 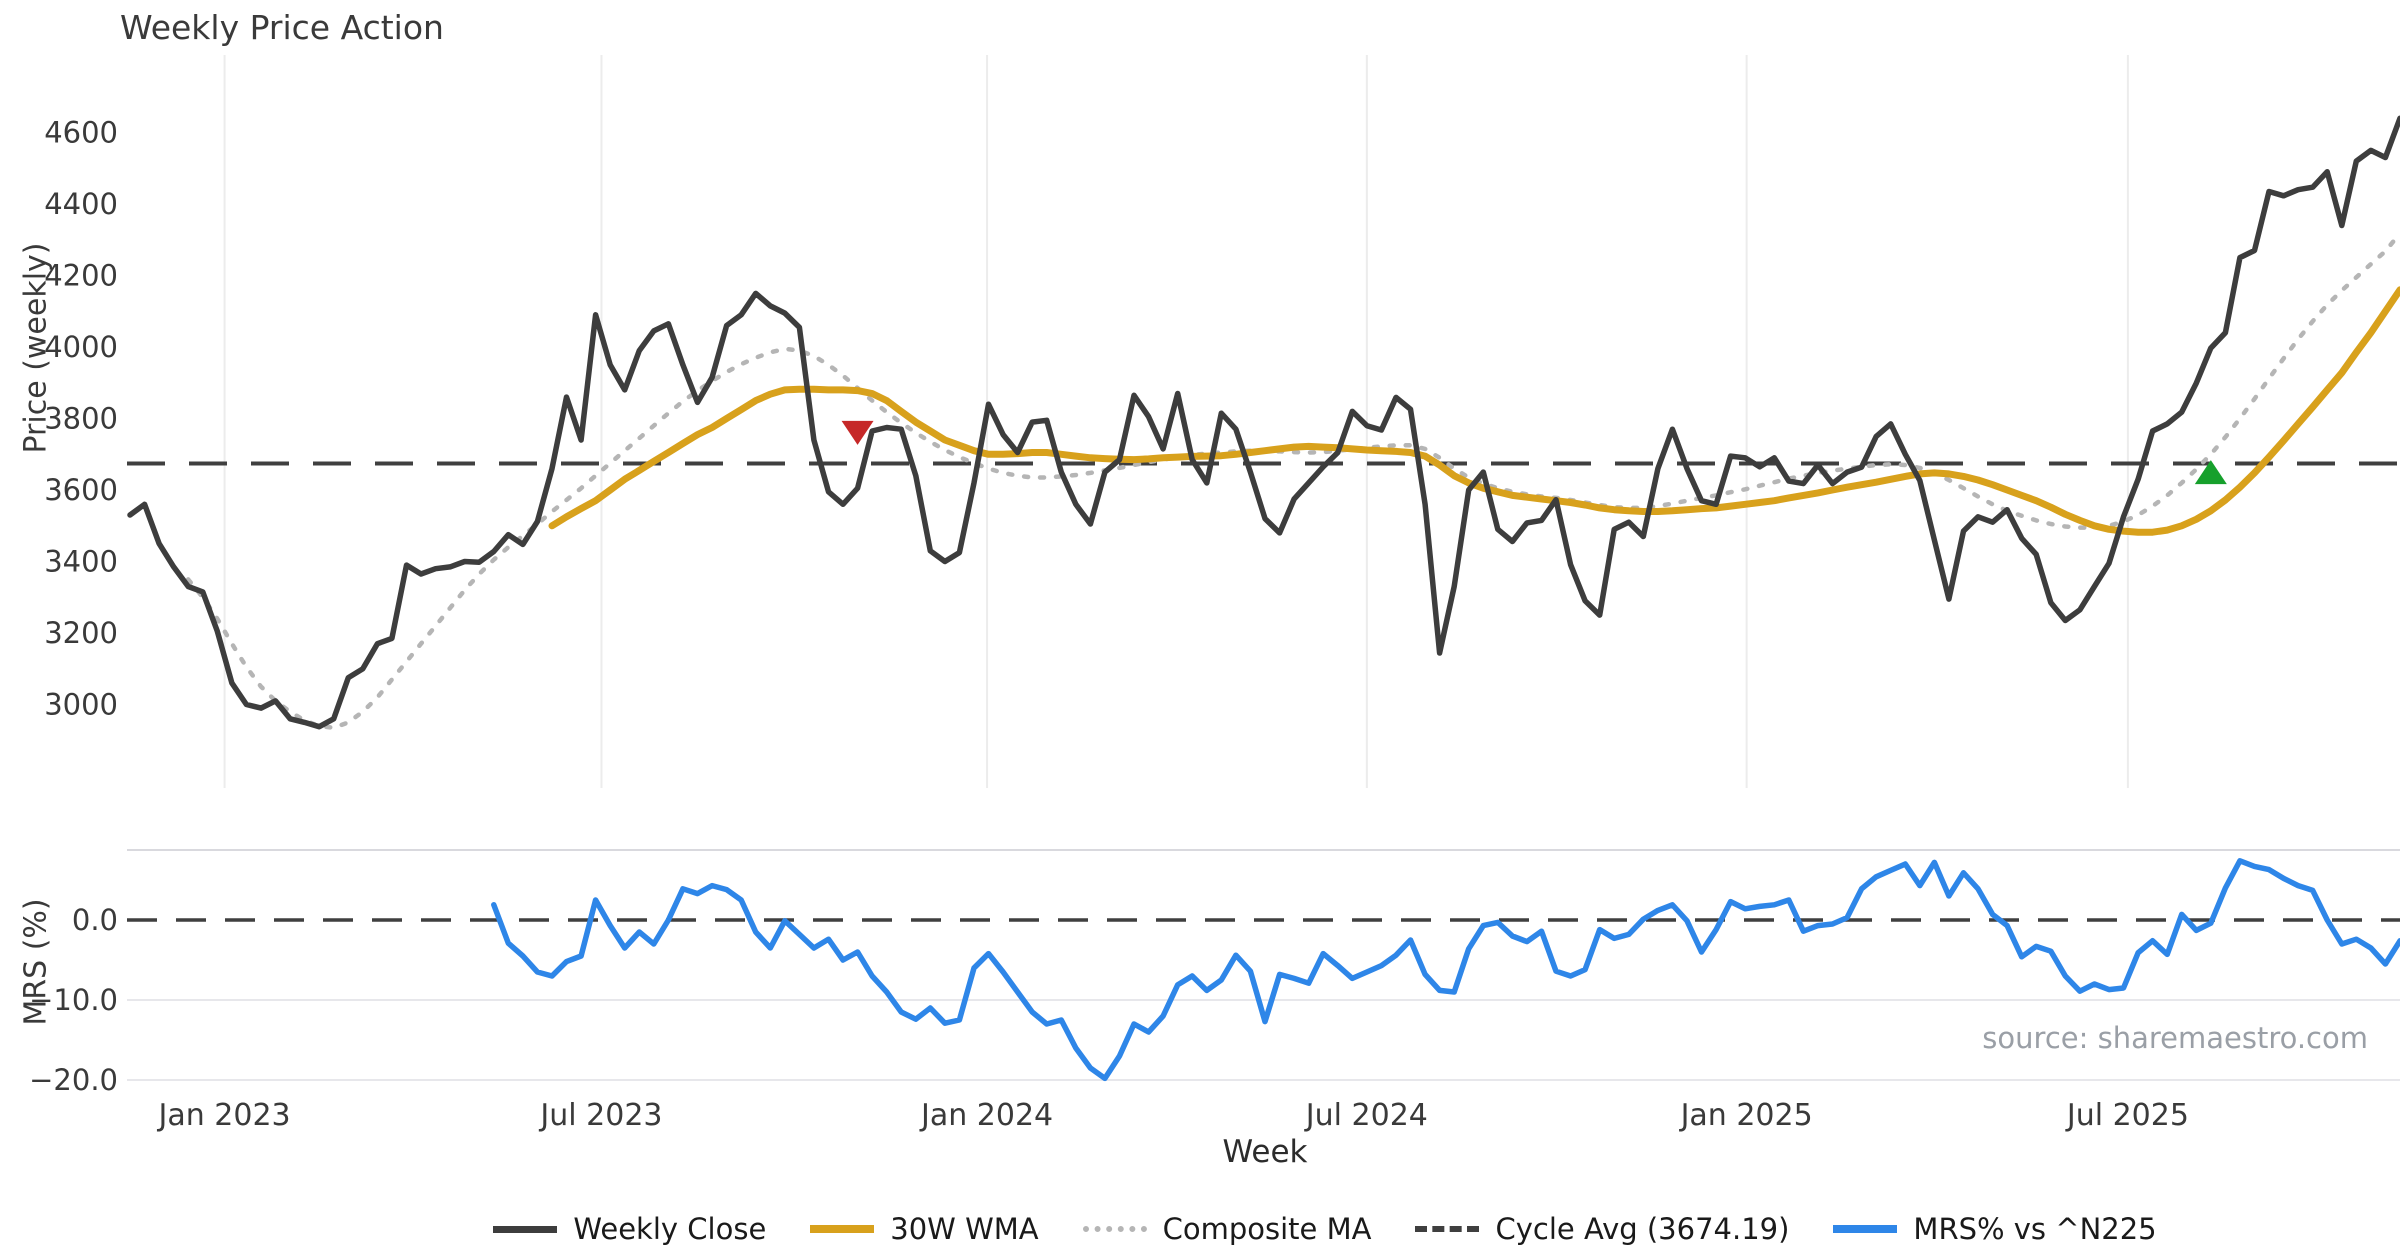 What do you see at coordinates (282, 27) in the screenshot?
I see `page-title: Weekly Price Action` at bounding box center [282, 27].